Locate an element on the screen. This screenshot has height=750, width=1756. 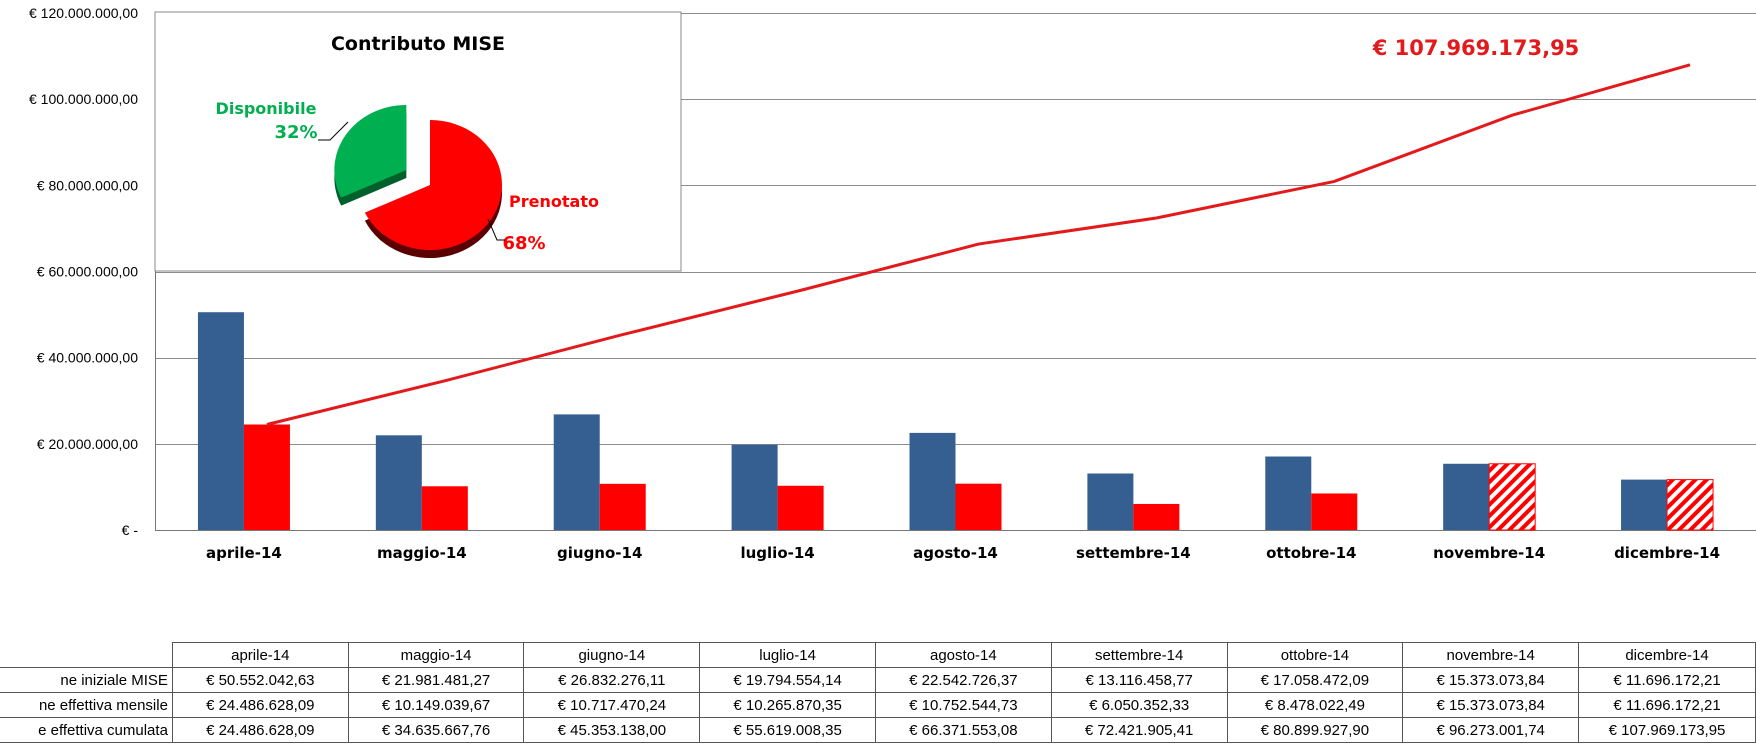
table-cell: € 72.421.905,41 is located at coordinates (1139, 730).